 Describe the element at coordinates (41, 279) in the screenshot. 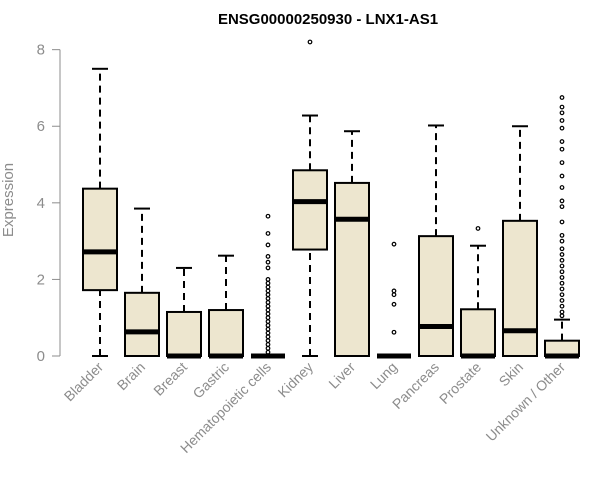

I see `y-tick-label: 2` at that location.